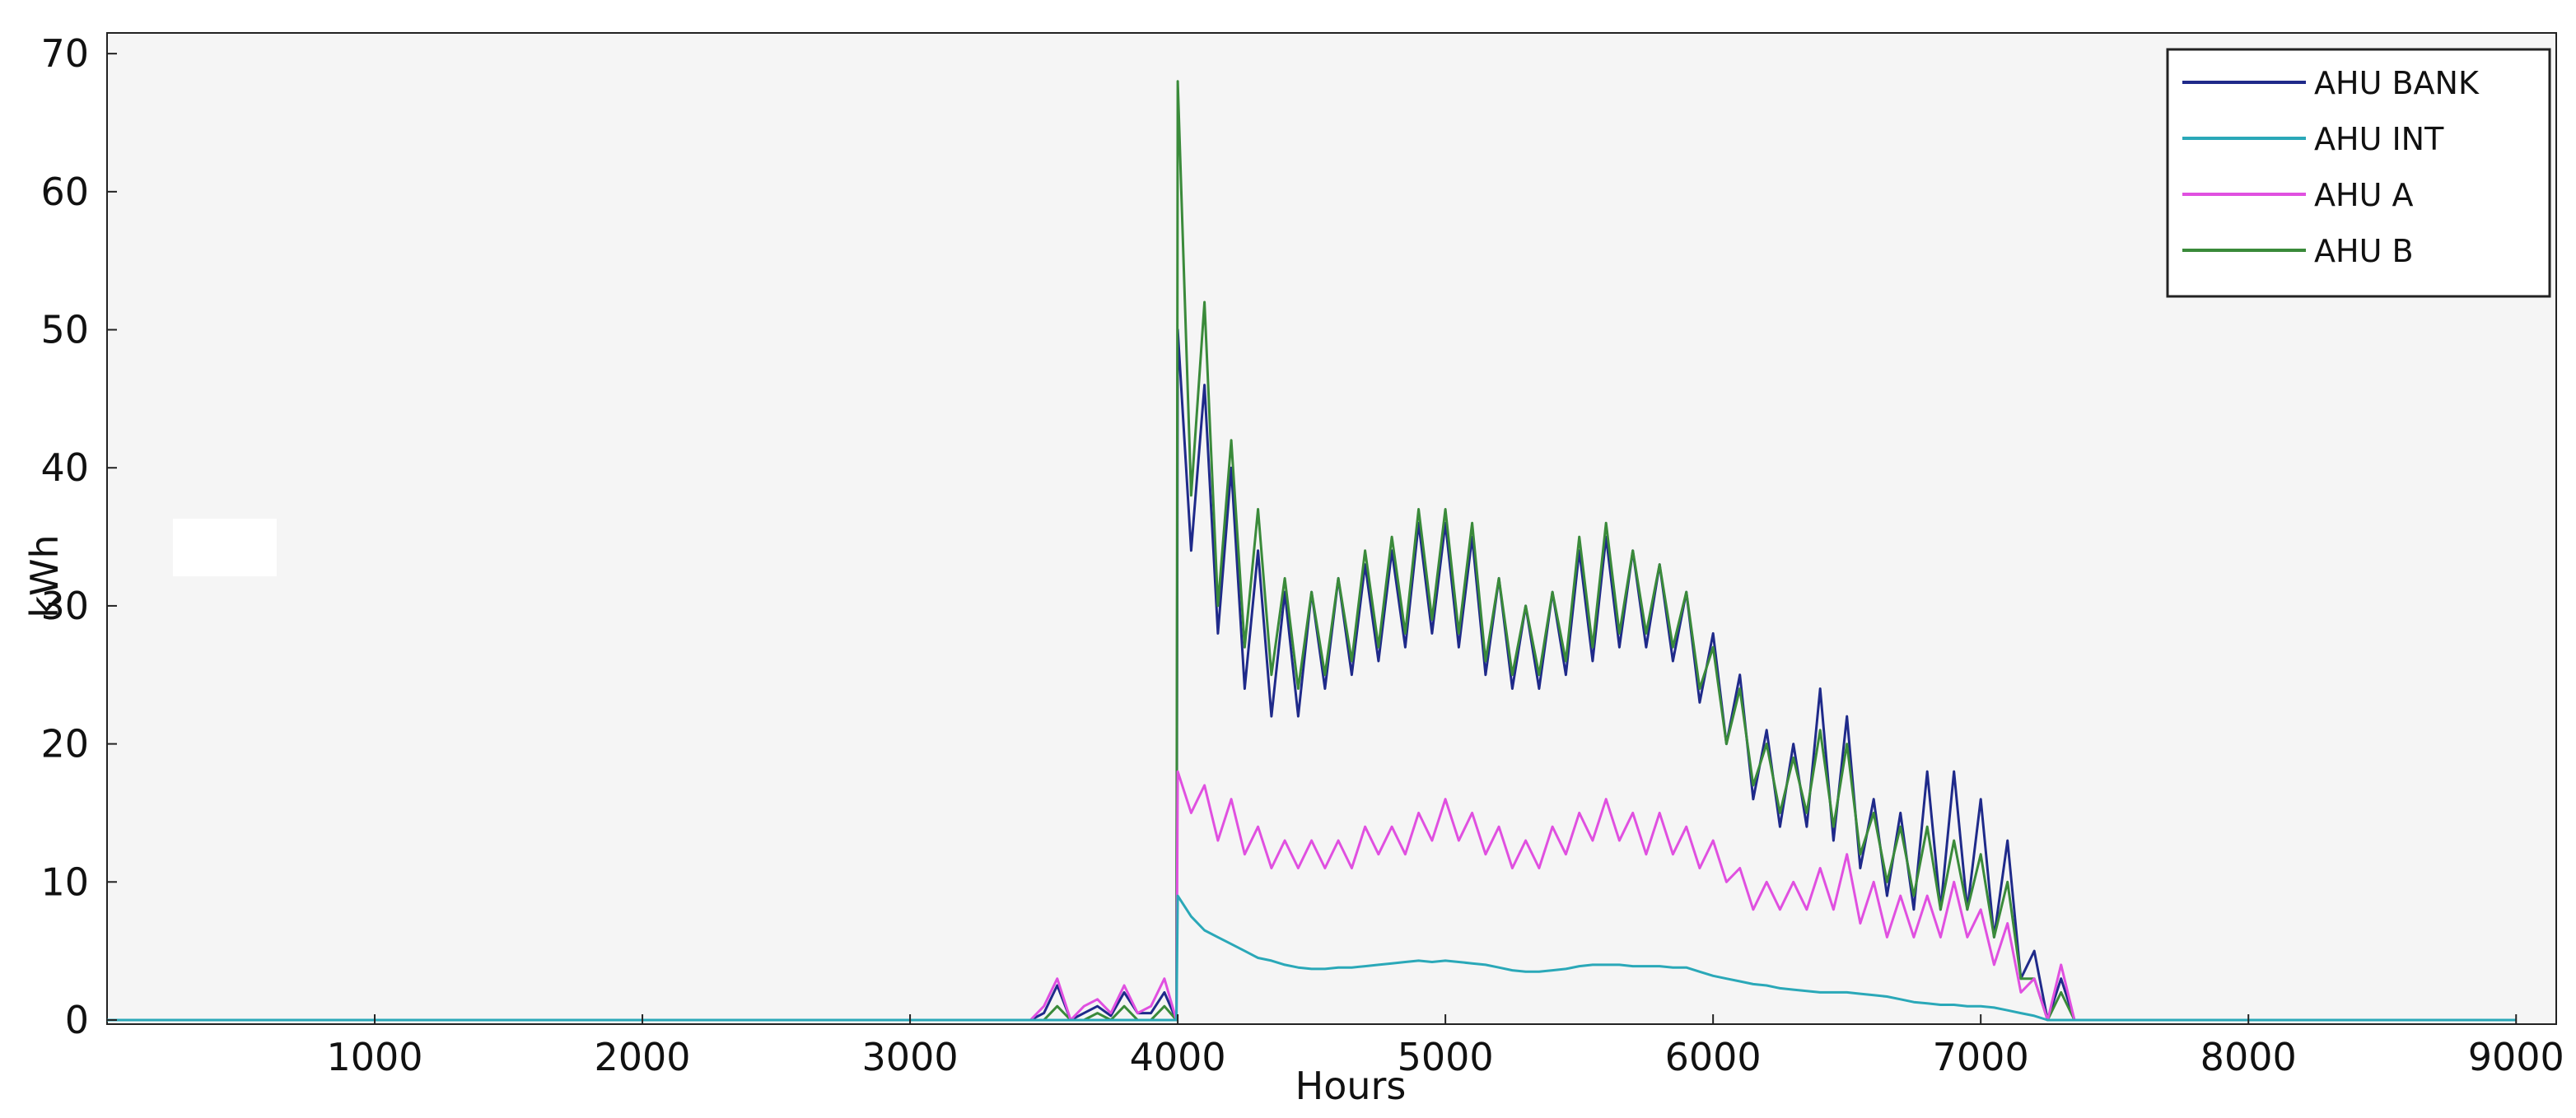 The width and height of the screenshot is (2576, 1118). What do you see at coordinates (44, 575) in the screenshot?
I see `y-axis-label: kWh` at bounding box center [44, 575].